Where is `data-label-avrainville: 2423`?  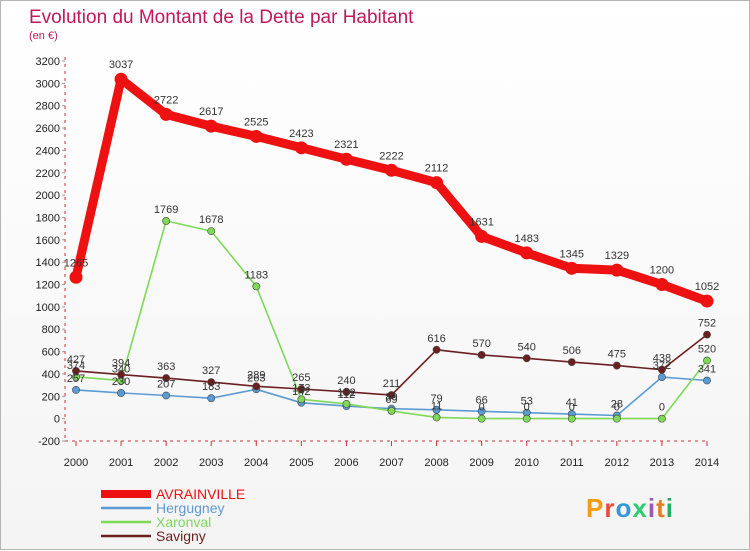 data-label-avrainville: 2423 is located at coordinates (301, 134).